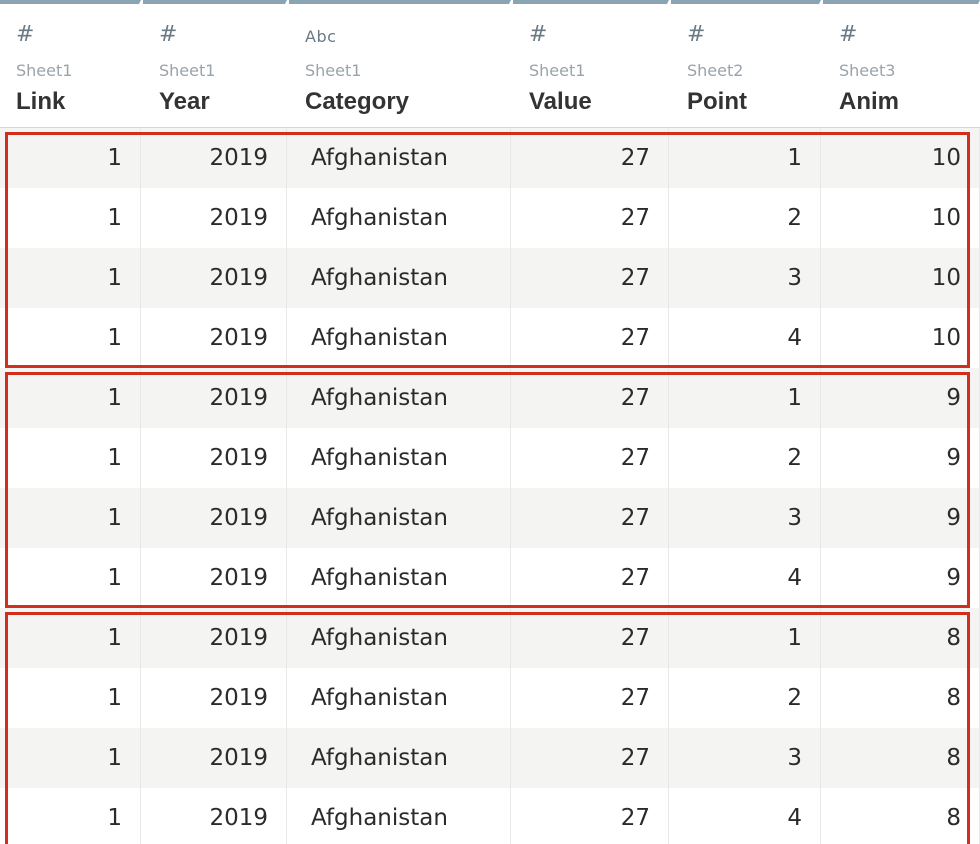 This screenshot has height=844, width=980. What do you see at coordinates (591, 63) in the screenshot?
I see `column-header-value: # Sheet1 Value` at bounding box center [591, 63].